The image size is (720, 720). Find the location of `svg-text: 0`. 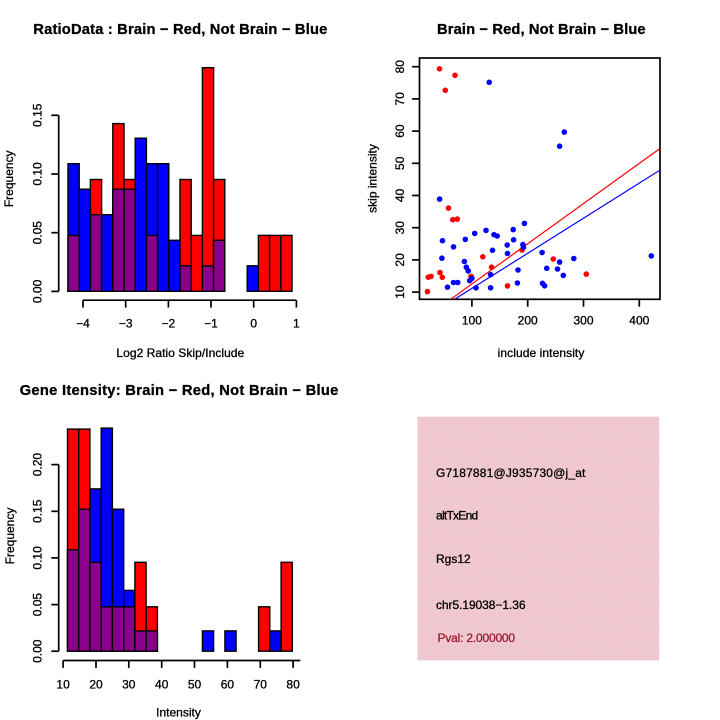

svg-text: 0 is located at coordinates (253, 324).